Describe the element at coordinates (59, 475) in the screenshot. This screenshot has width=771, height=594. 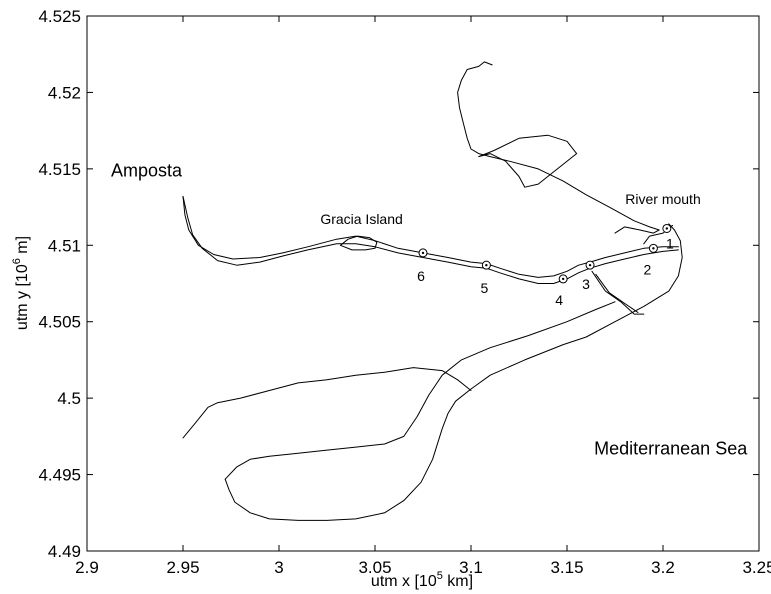
I see `y-tick-label: 4.495` at that location.